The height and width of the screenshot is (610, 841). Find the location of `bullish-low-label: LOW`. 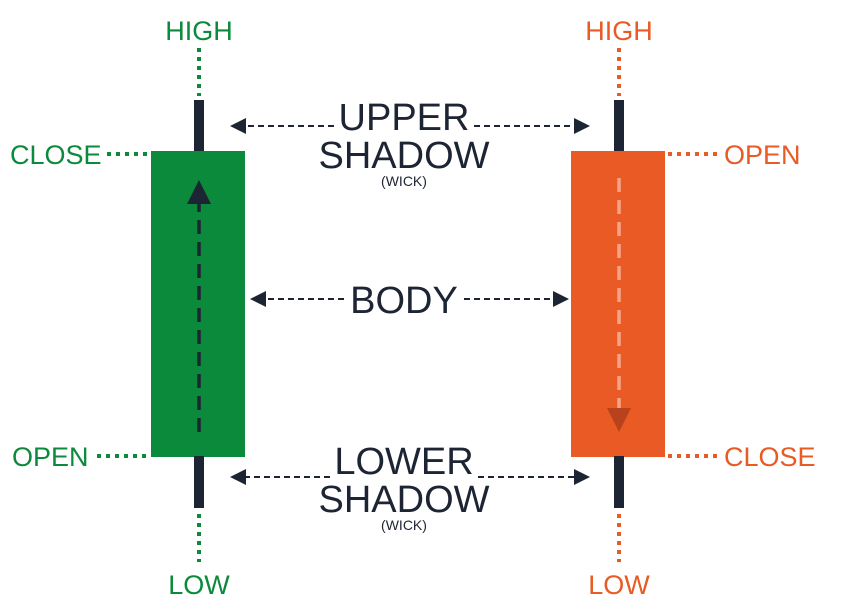

bullish-low-label: LOW is located at coordinates (199, 585).